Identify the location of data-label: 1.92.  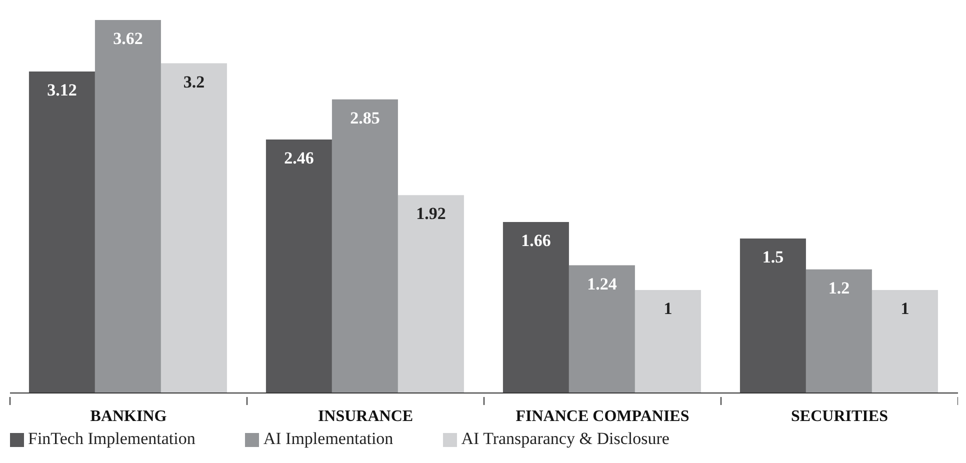
(431, 214).